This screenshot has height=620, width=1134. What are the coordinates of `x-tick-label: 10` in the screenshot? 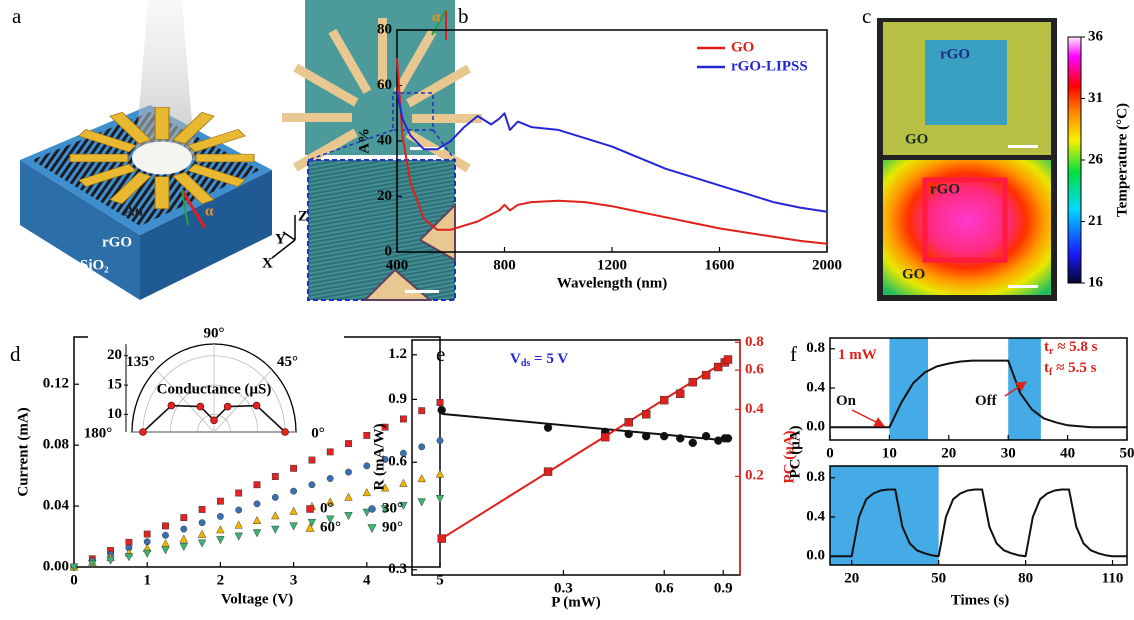 It's located at (889, 453).